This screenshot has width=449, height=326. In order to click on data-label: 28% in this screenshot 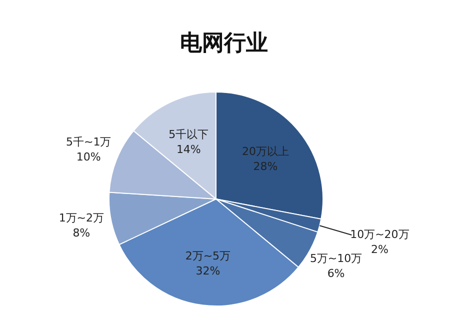, I will do `click(265, 167)`.